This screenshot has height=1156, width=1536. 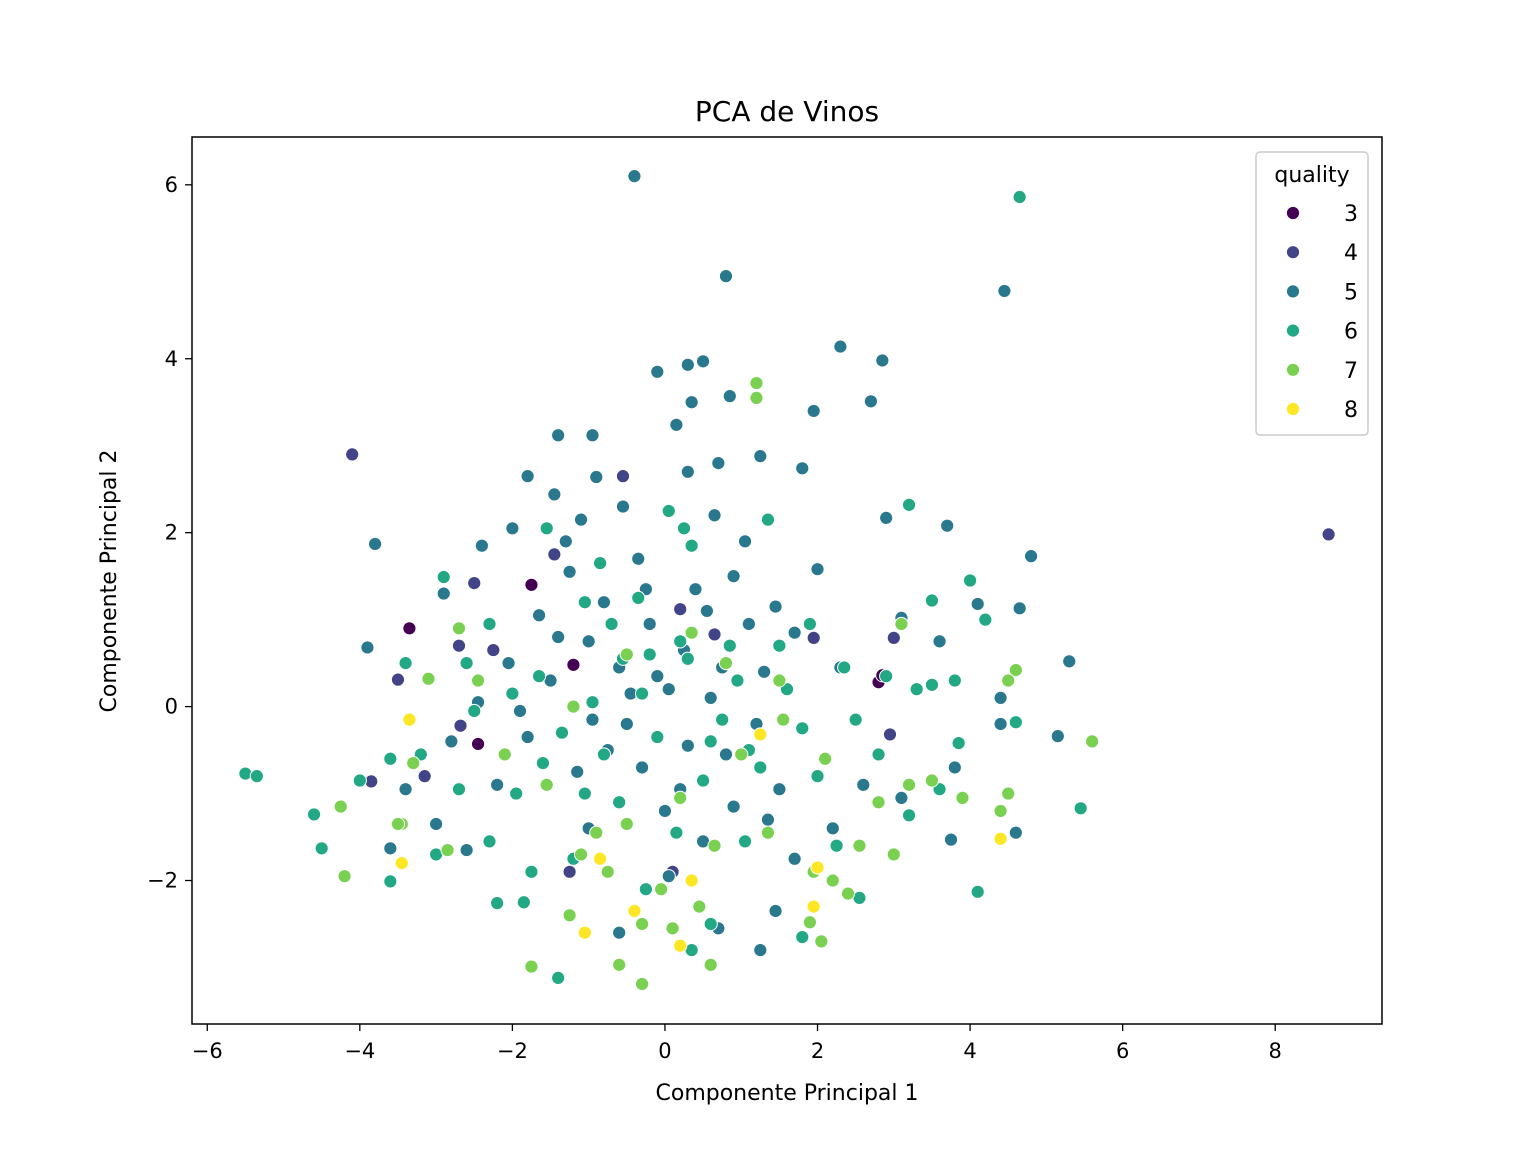 I want to click on legend: quality 3 4 5 6 7 8, so click(x=1312, y=293).